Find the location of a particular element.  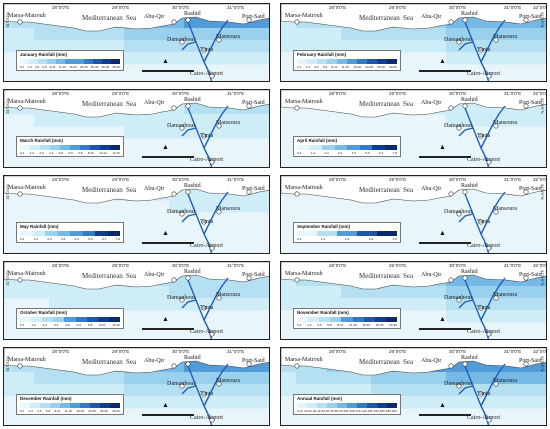

legend-tick-label: 20-25 is located at coordinates (369, 67).